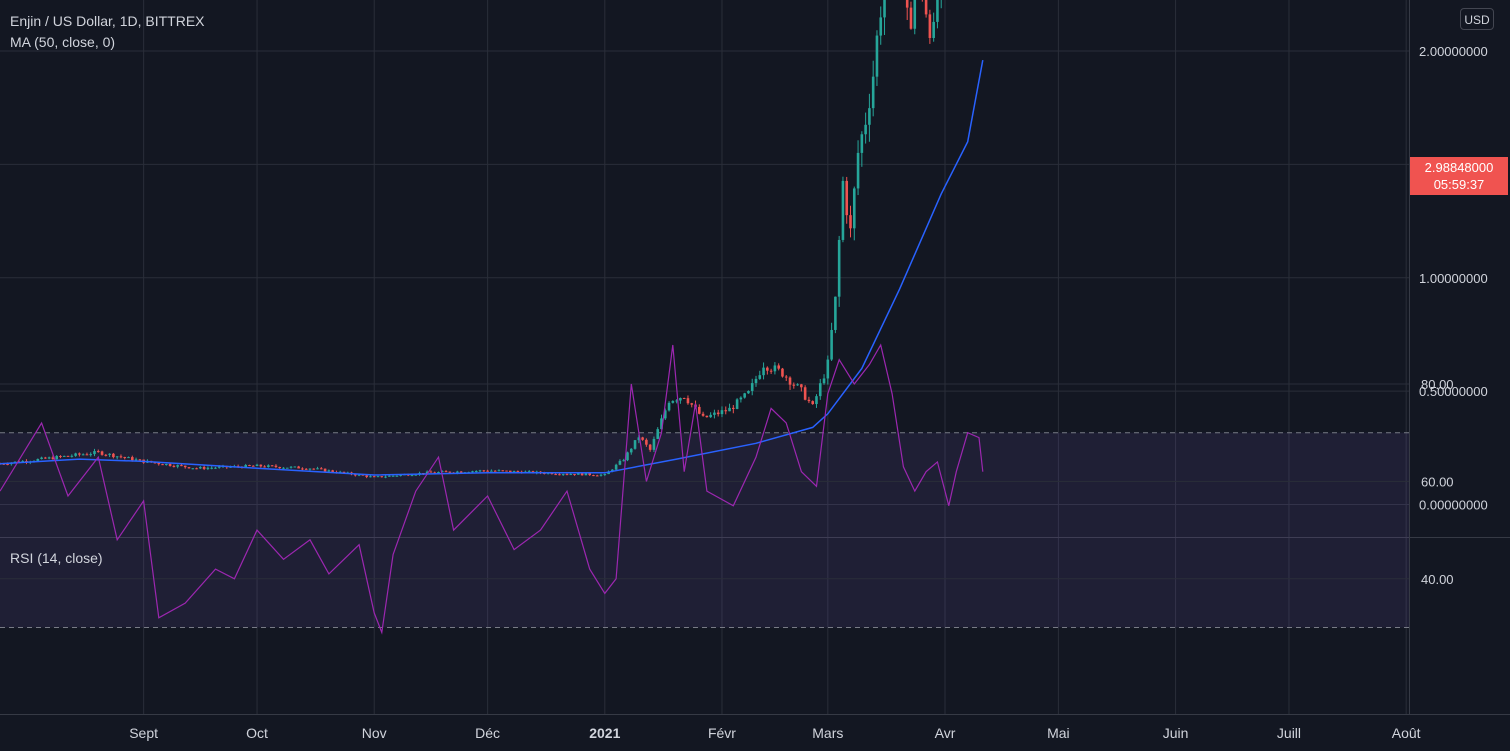  Describe the element at coordinates (487, 733) in the screenshot. I see `x-tick-label: Déc` at that location.